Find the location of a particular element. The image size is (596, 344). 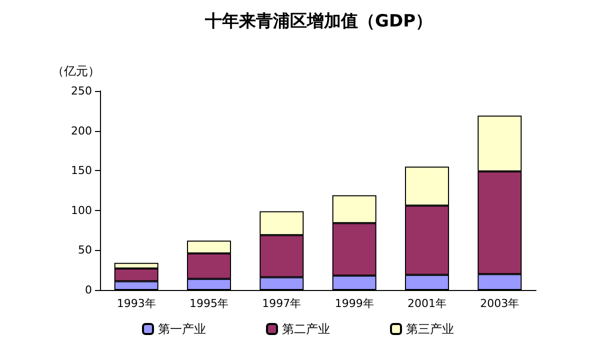

legend-label: 第三产业 is located at coordinates (430, 329).